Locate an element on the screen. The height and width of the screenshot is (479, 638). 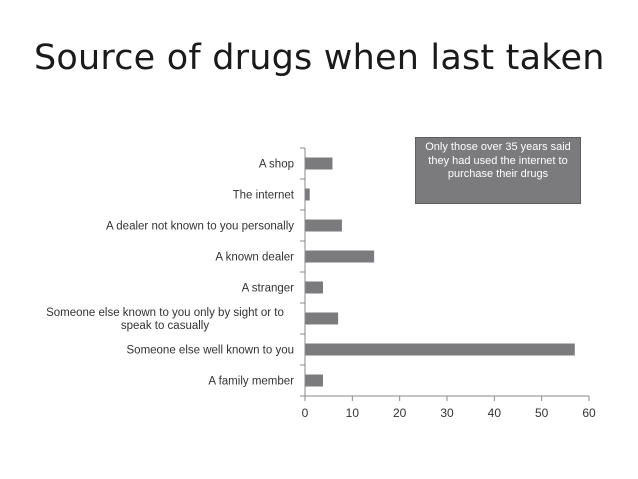
x-tick-label-4: 40 is located at coordinates (495, 413).